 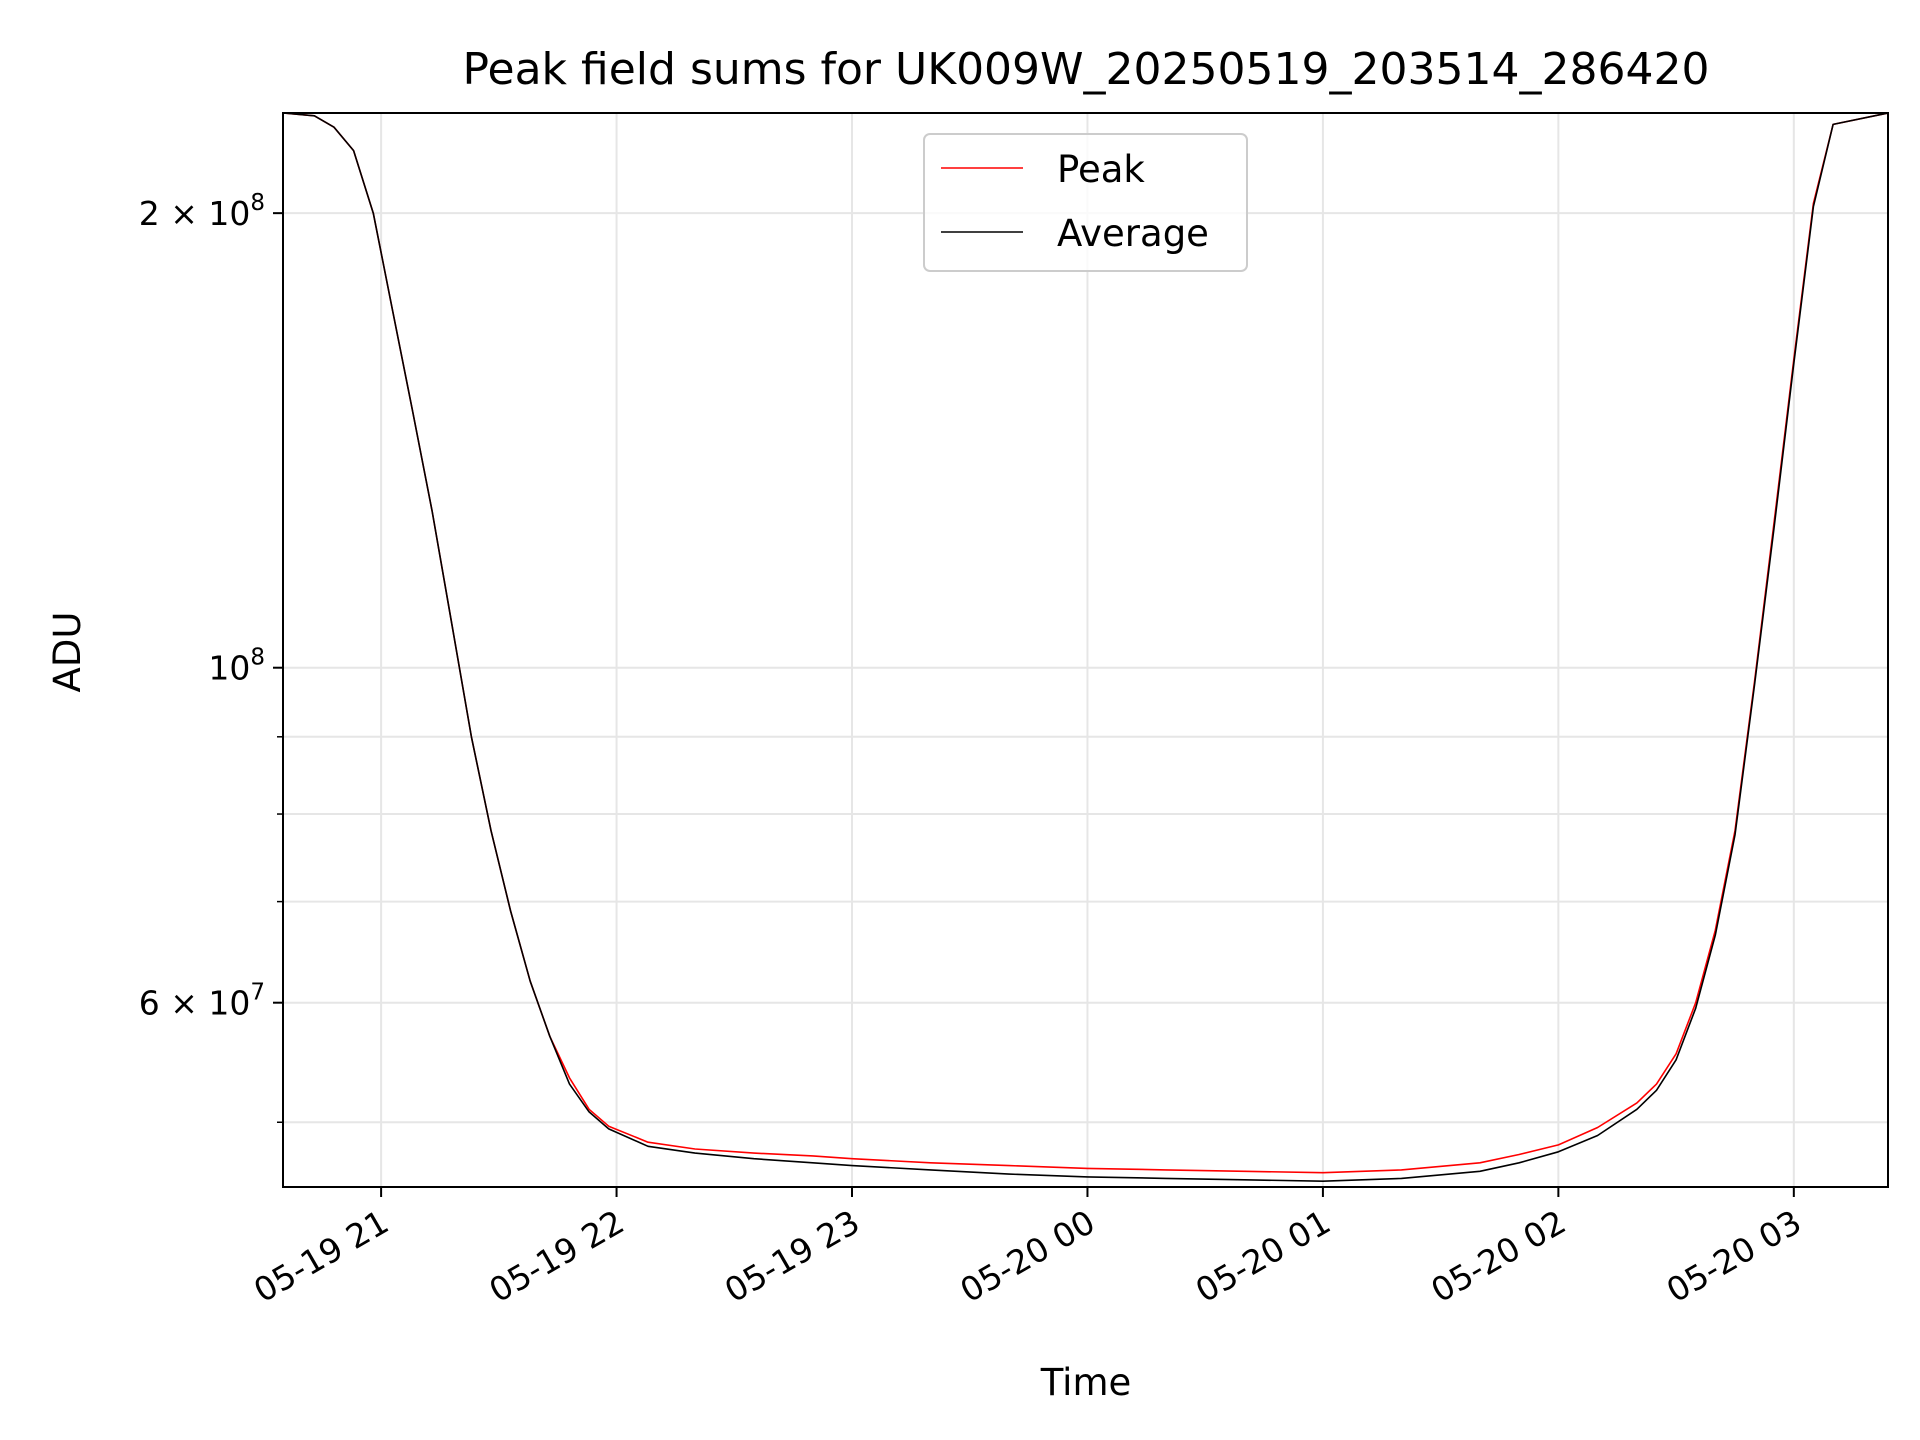 I want to click on y-tick-label: 108, so click(x=236, y=666).